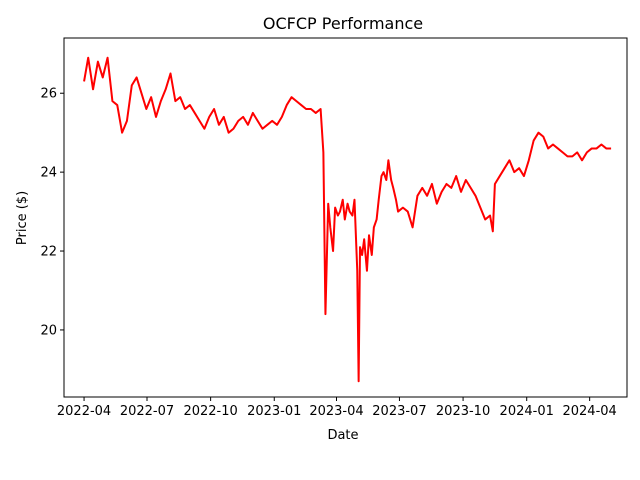  I want to click on x-tick-label: 2023-04, so click(336, 411).